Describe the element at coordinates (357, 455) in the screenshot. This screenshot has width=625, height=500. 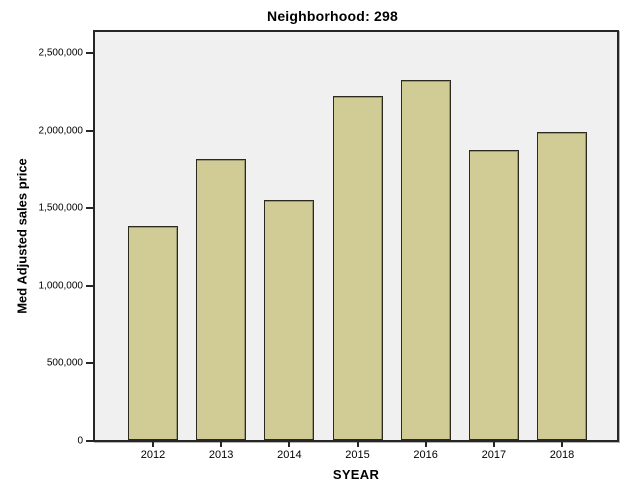
I see `x-tick-label-2015: 2015` at that location.